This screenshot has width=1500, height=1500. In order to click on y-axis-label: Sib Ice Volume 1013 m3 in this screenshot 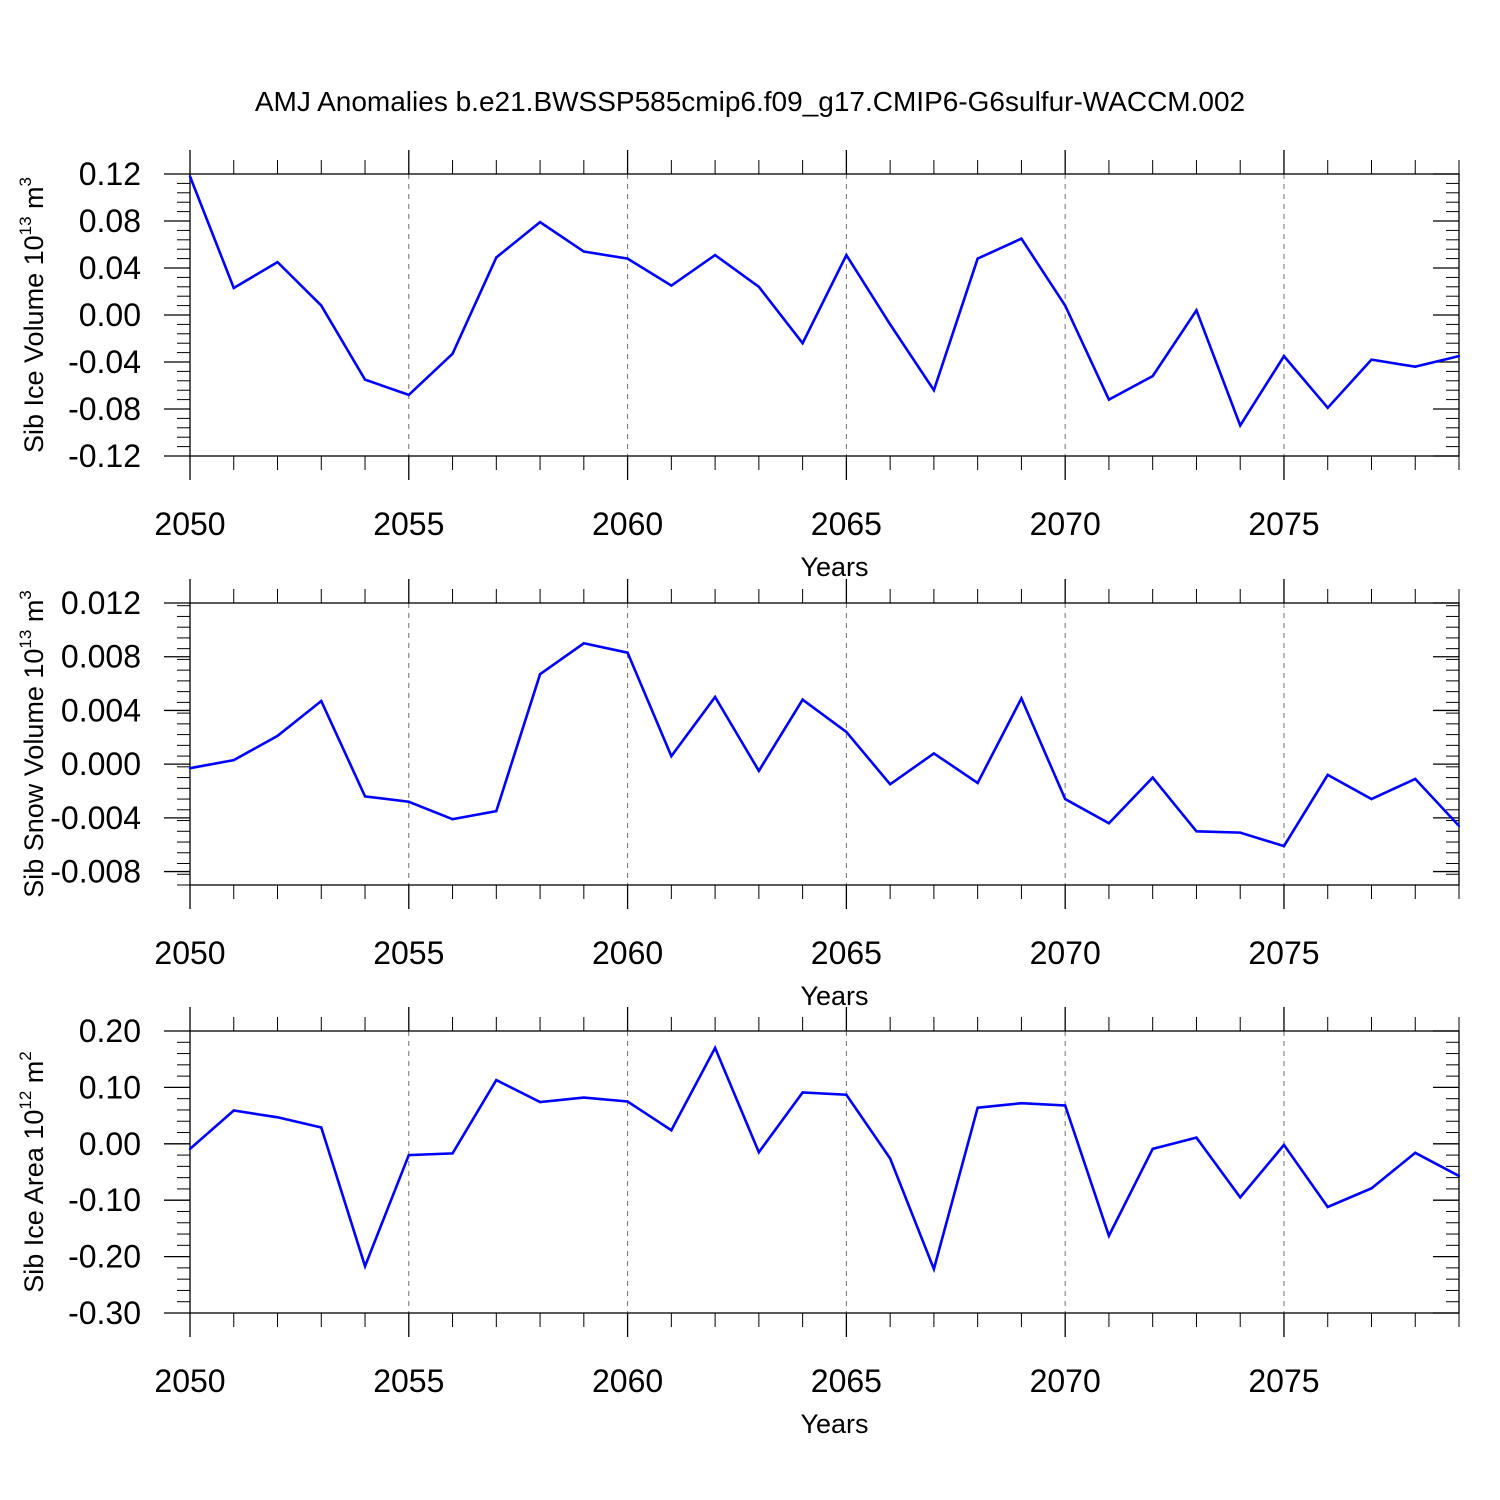, I will do `click(32, 315)`.